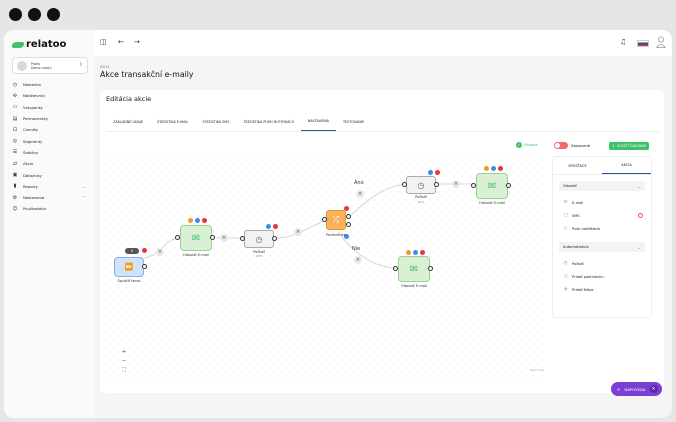 This screenshot has width=676, height=422. I want to click on play-forward-icon: ⏩, so click(129, 267).